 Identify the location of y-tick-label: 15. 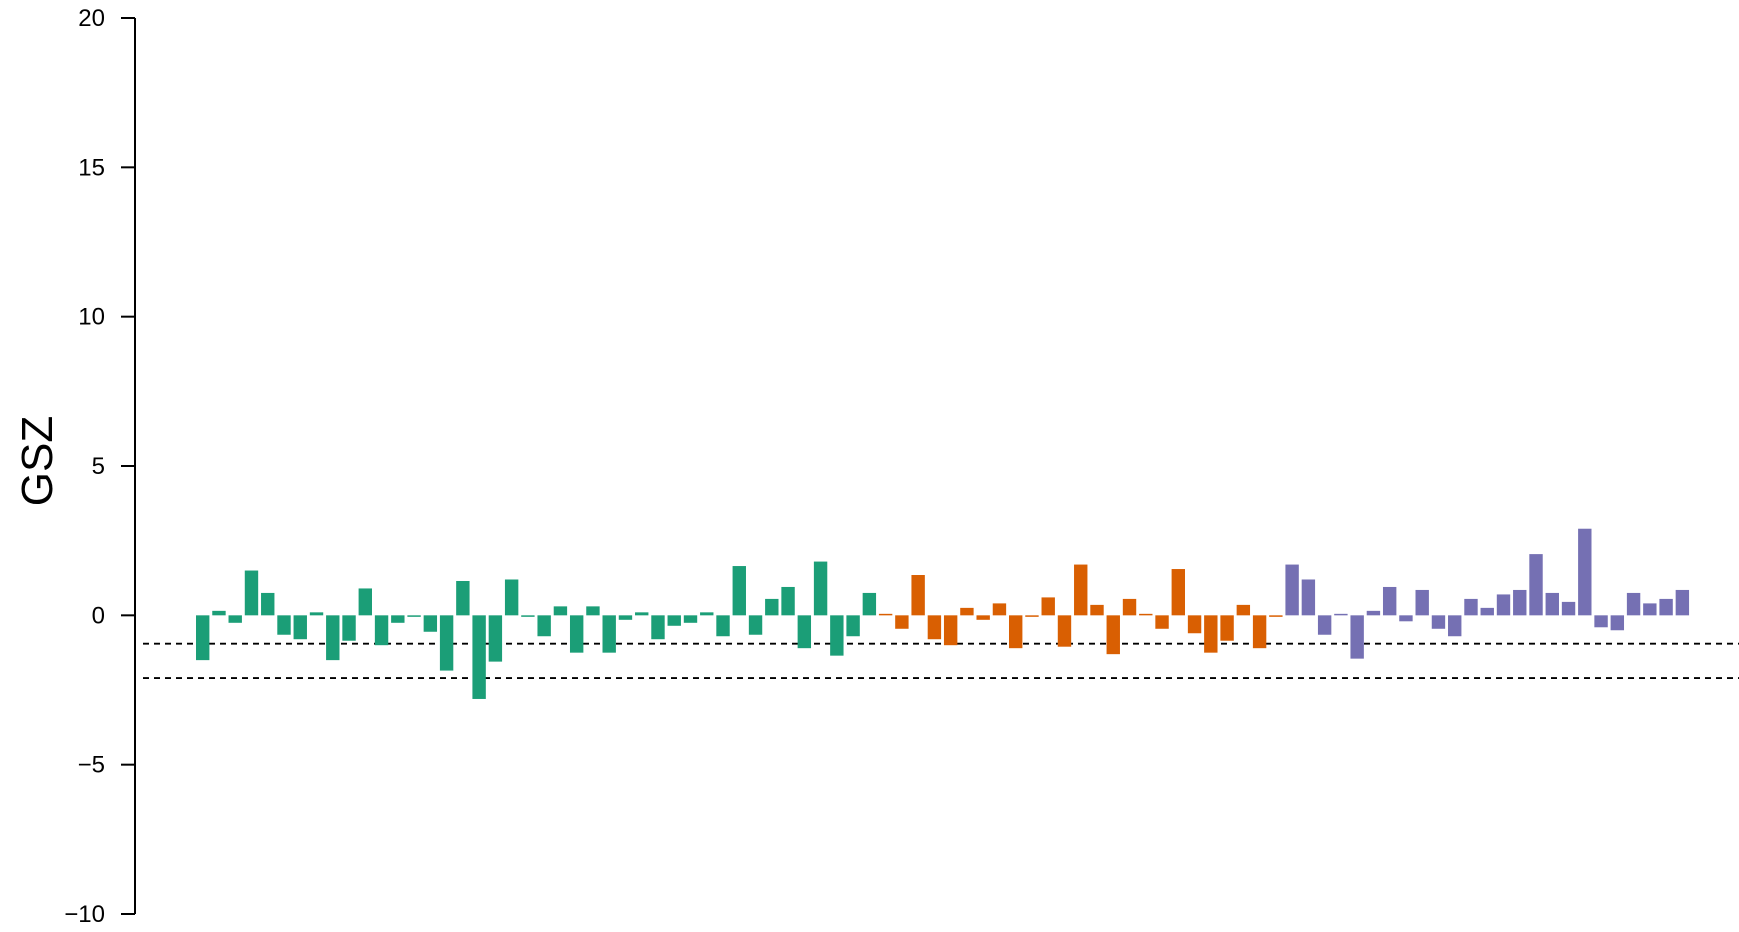
(91, 167).